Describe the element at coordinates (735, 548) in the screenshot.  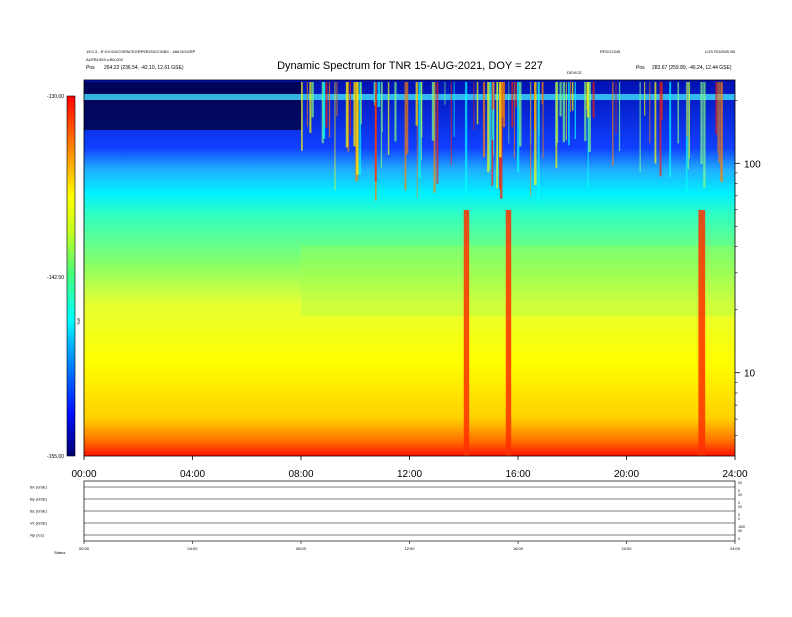
I see `panel-x-tick-label: 24:00` at that location.